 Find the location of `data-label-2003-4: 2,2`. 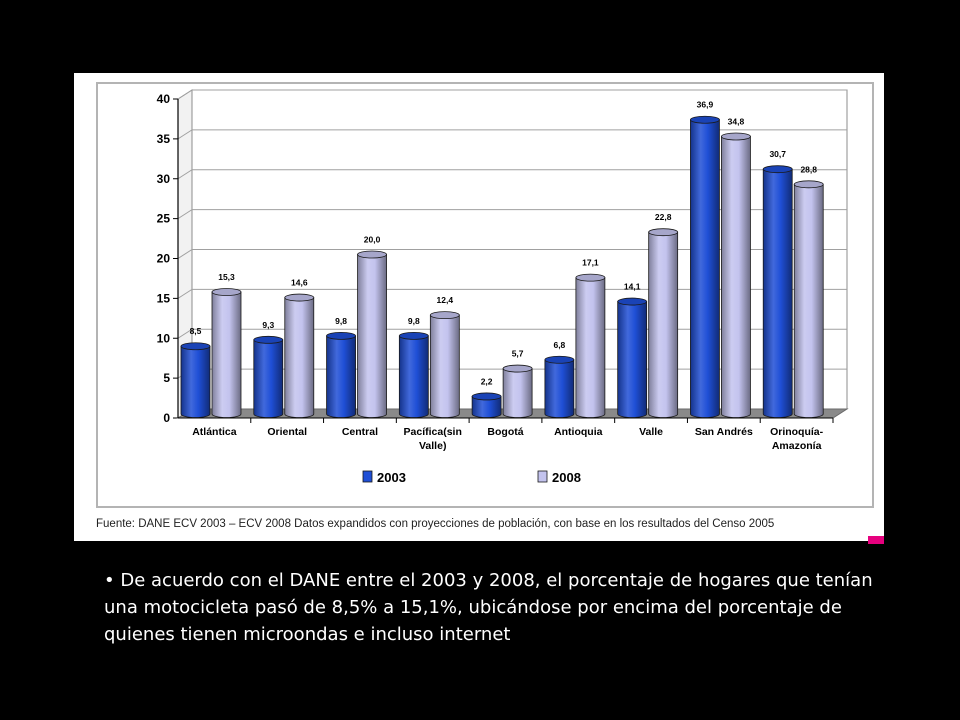

data-label-2003-4: 2,2 is located at coordinates (487, 381).